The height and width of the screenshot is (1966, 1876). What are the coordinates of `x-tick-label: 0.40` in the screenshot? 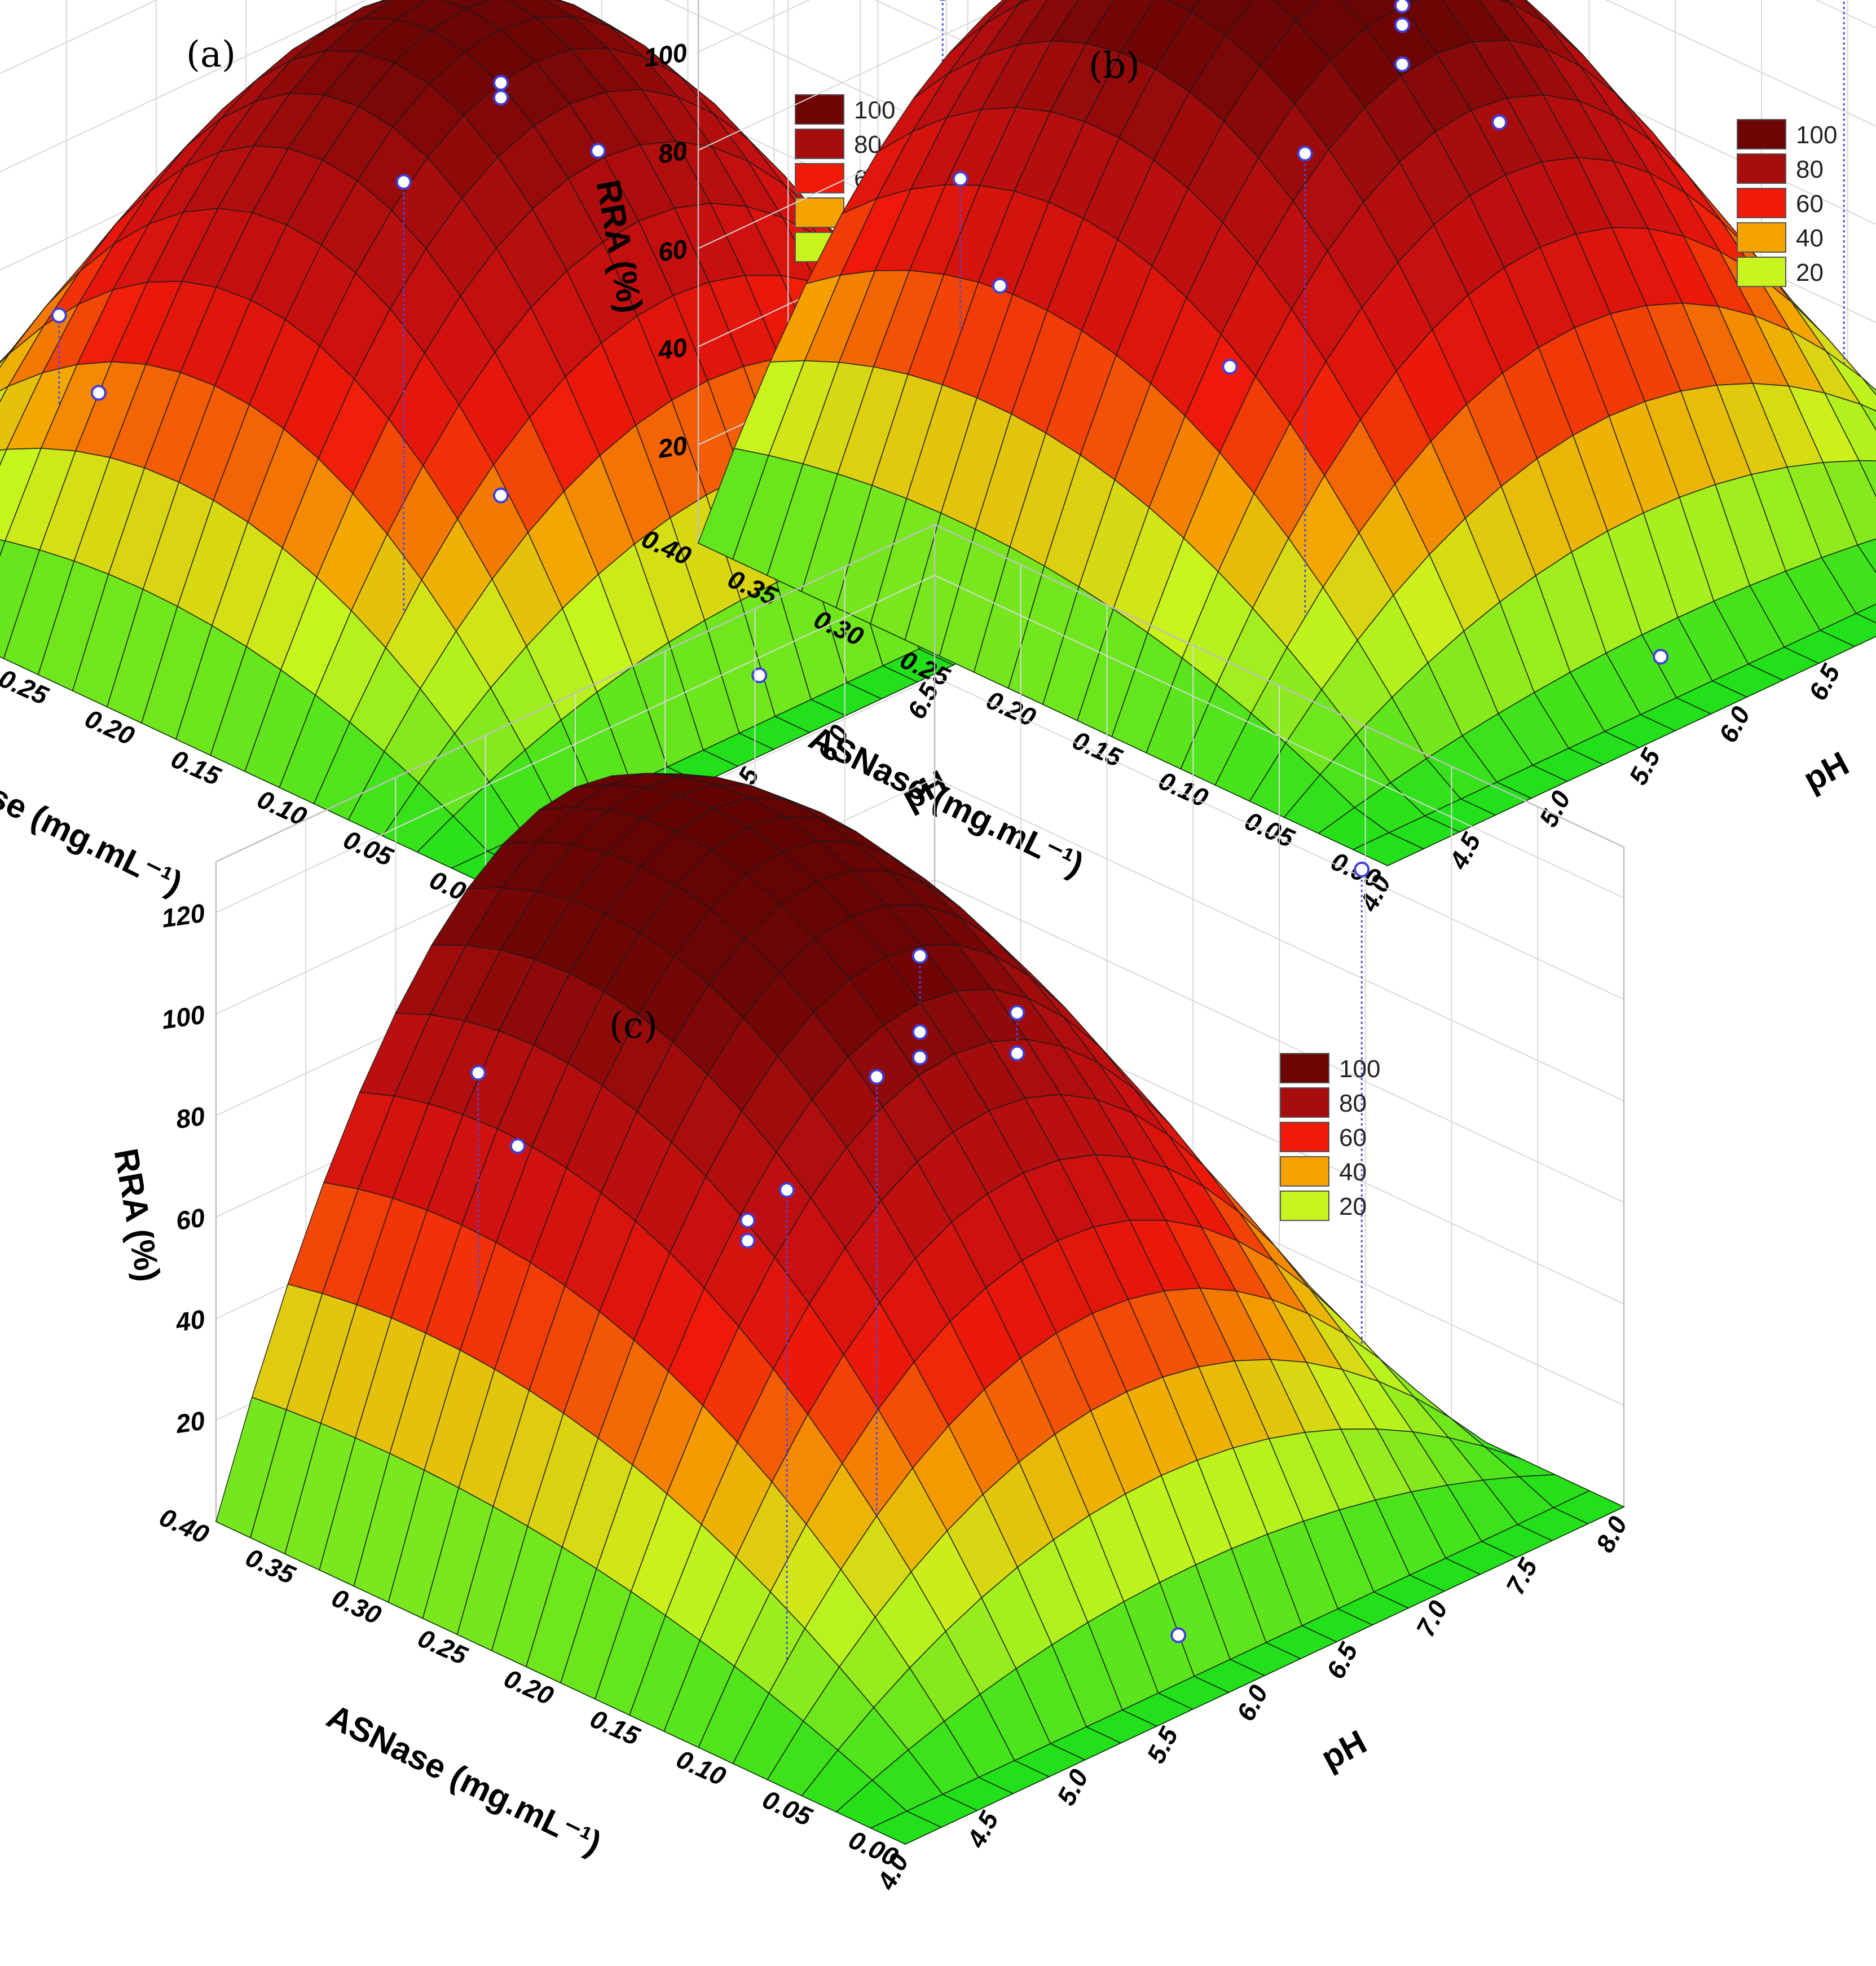 It's located at (184, 1525).